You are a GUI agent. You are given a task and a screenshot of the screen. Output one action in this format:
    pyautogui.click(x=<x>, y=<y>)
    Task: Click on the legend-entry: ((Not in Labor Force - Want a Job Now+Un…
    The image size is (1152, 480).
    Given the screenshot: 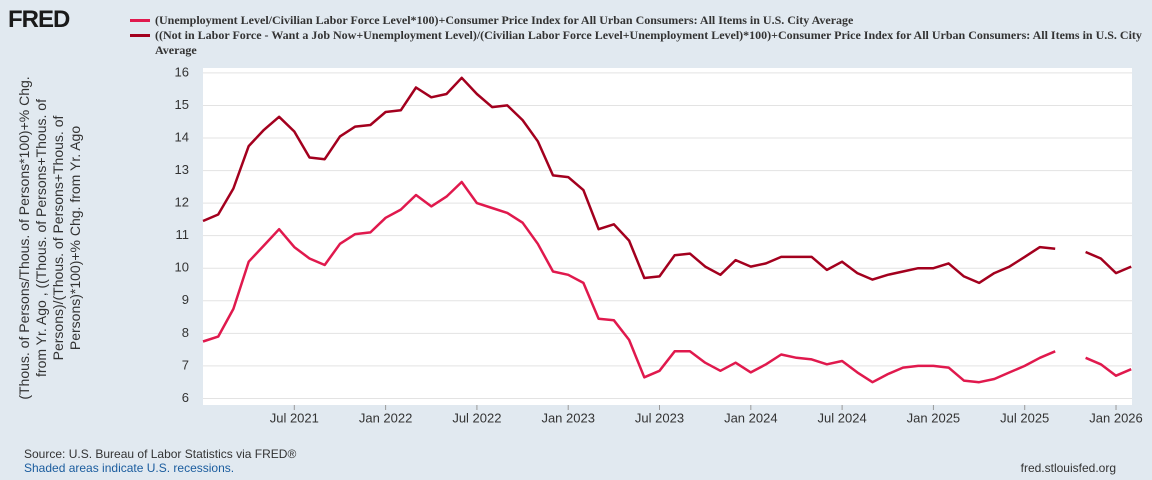 What is the action you would take?
    pyautogui.click(x=641, y=43)
    